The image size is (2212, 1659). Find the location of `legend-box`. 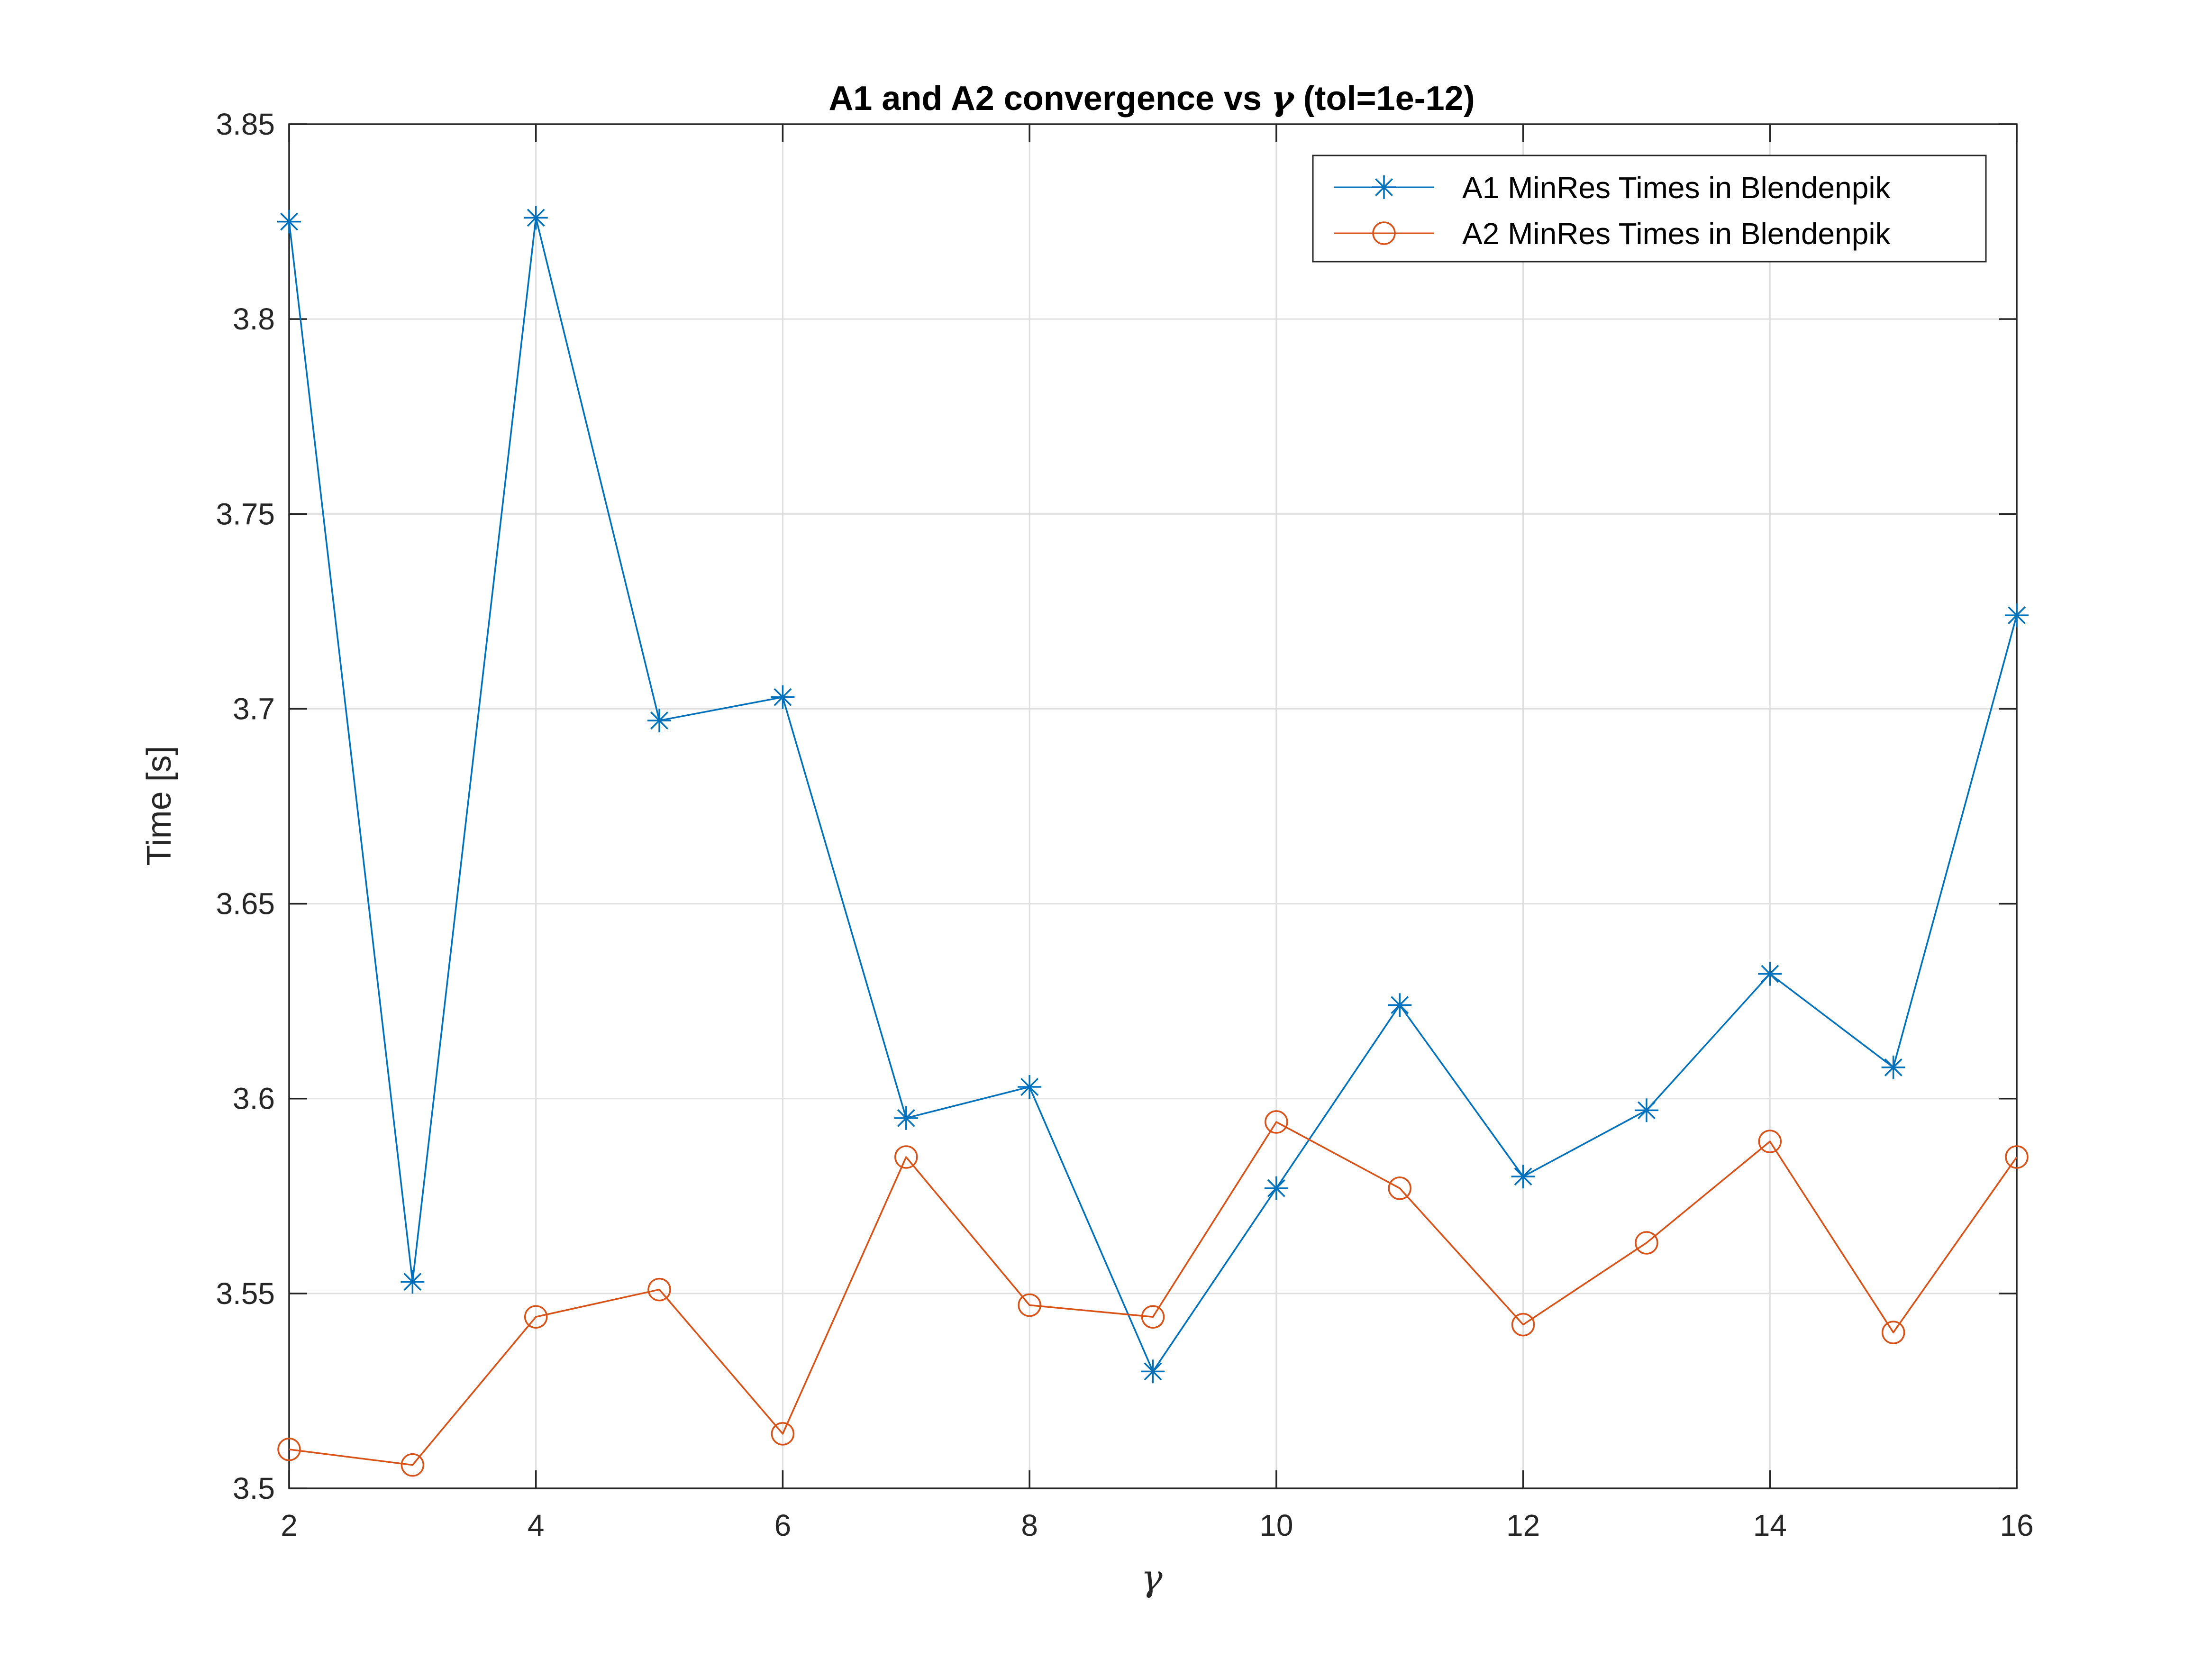

legend-box is located at coordinates (1649, 209).